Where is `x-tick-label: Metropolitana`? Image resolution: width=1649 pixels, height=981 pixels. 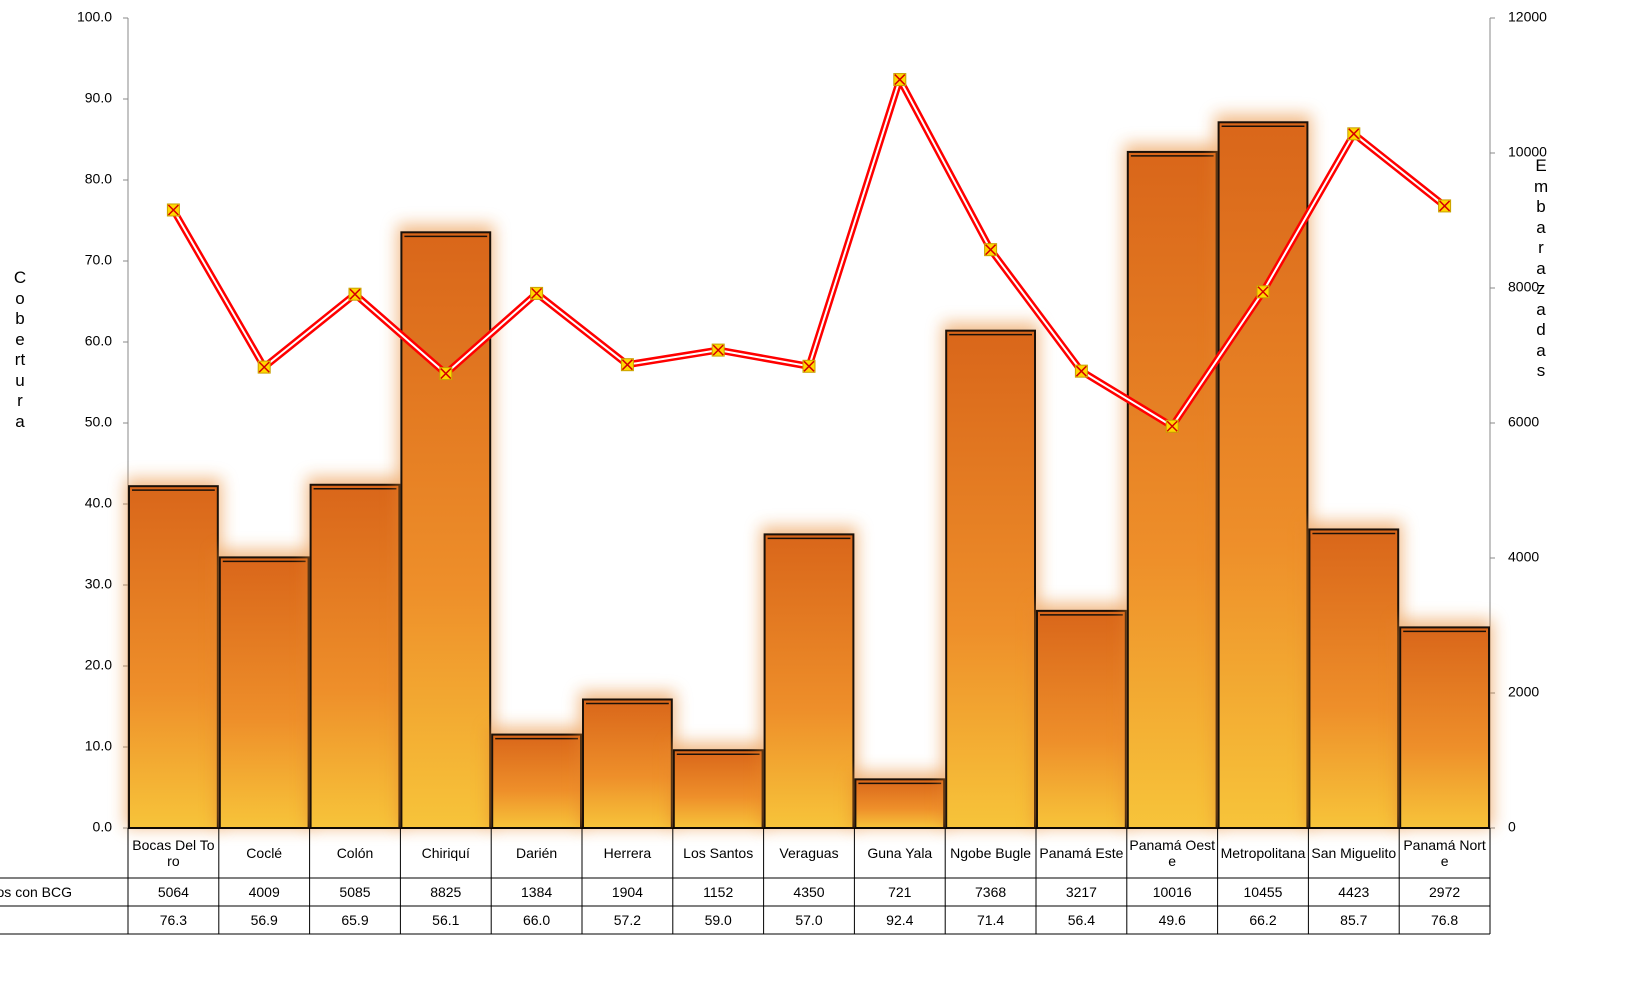
x-tick-label: Metropolitana is located at coordinates (1263, 853).